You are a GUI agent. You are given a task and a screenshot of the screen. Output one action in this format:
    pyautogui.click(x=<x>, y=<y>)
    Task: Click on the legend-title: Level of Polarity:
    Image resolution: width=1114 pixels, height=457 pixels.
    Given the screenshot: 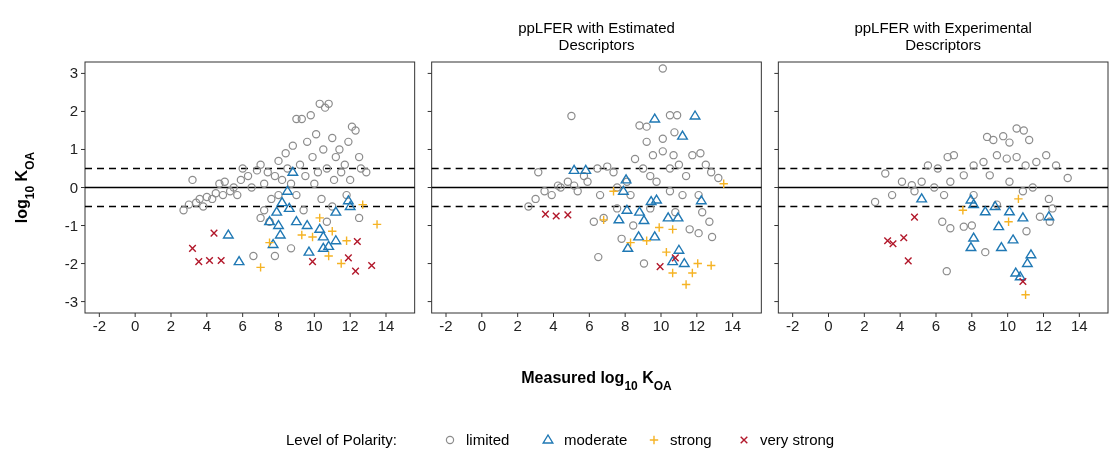 What is the action you would take?
    pyautogui.click(x=341, y=439)
    